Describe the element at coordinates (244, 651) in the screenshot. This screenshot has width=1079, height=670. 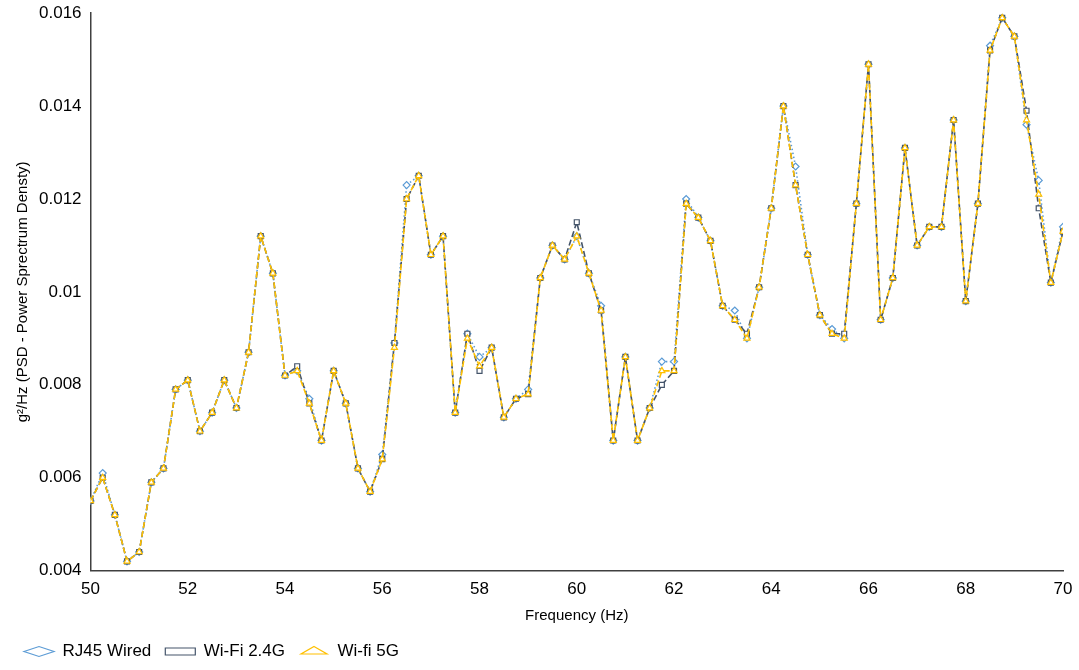
I see `legend-label: Wi-Fi 2.4G` at that location.